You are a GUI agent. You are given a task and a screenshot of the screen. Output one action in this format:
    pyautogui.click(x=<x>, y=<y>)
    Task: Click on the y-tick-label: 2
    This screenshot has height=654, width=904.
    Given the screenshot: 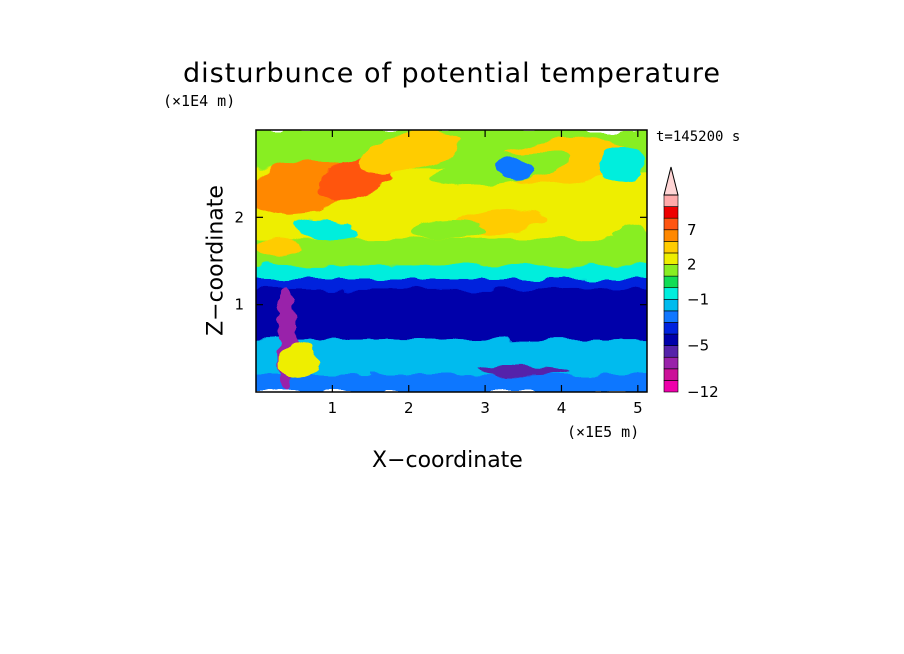 What is the action you would take?
    pyautogui.click(x=239, y=217)
    